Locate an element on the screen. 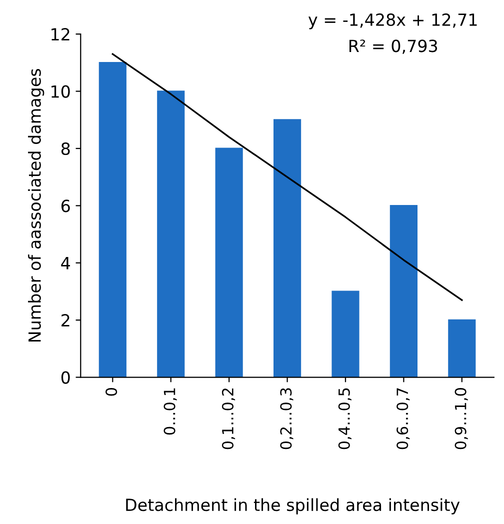 This screenshot has width=504, height=524. annotation: R² = 0,793 is located at coordinates (393, 47).